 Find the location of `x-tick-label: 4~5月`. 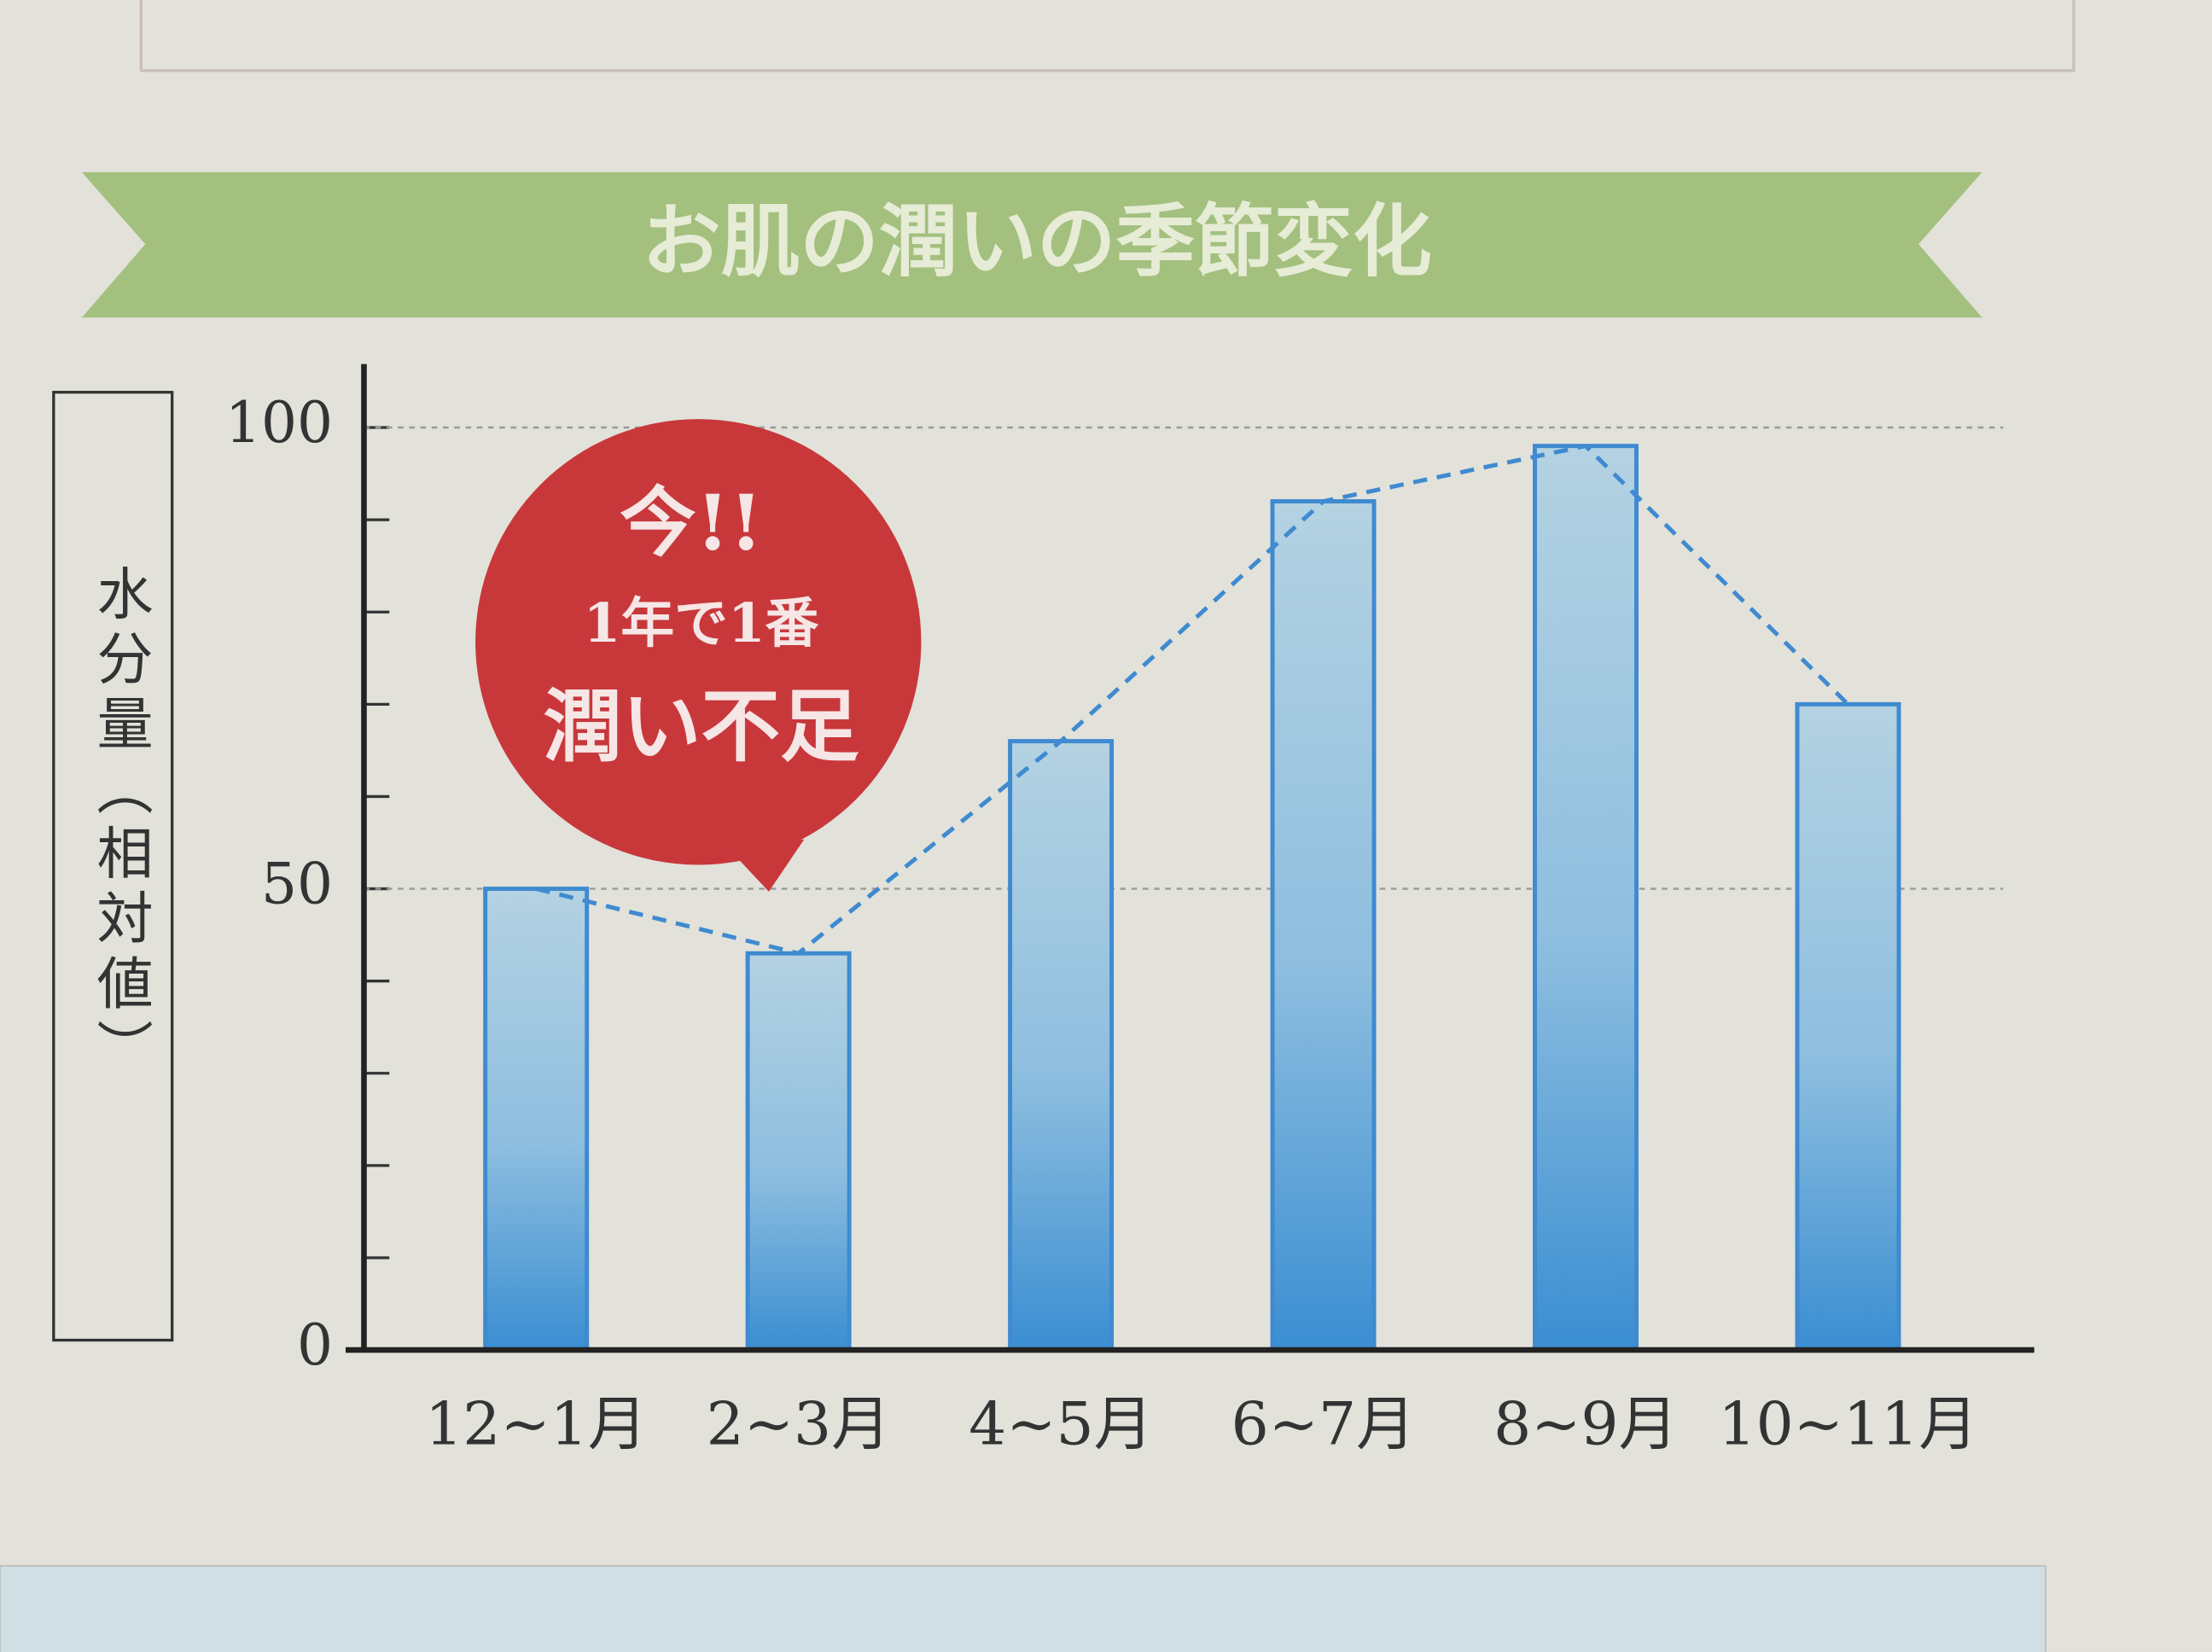

x-tick-label: 4~5月 is located at coordinates (1061, 1425).